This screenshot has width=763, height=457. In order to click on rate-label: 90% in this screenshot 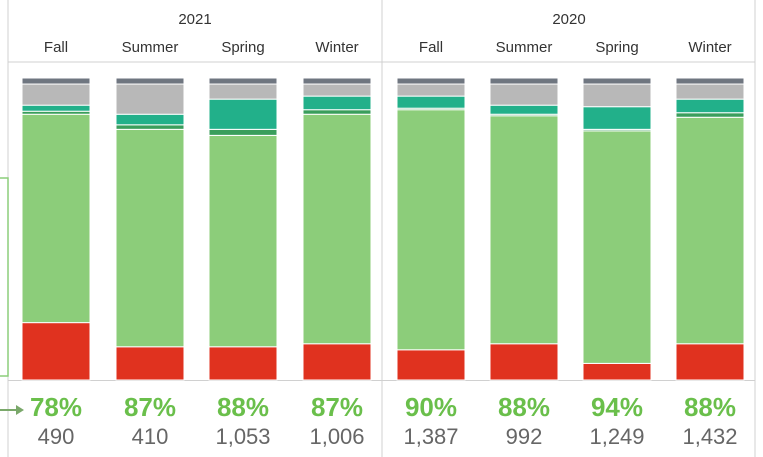, I will do `click(431, 407)`.